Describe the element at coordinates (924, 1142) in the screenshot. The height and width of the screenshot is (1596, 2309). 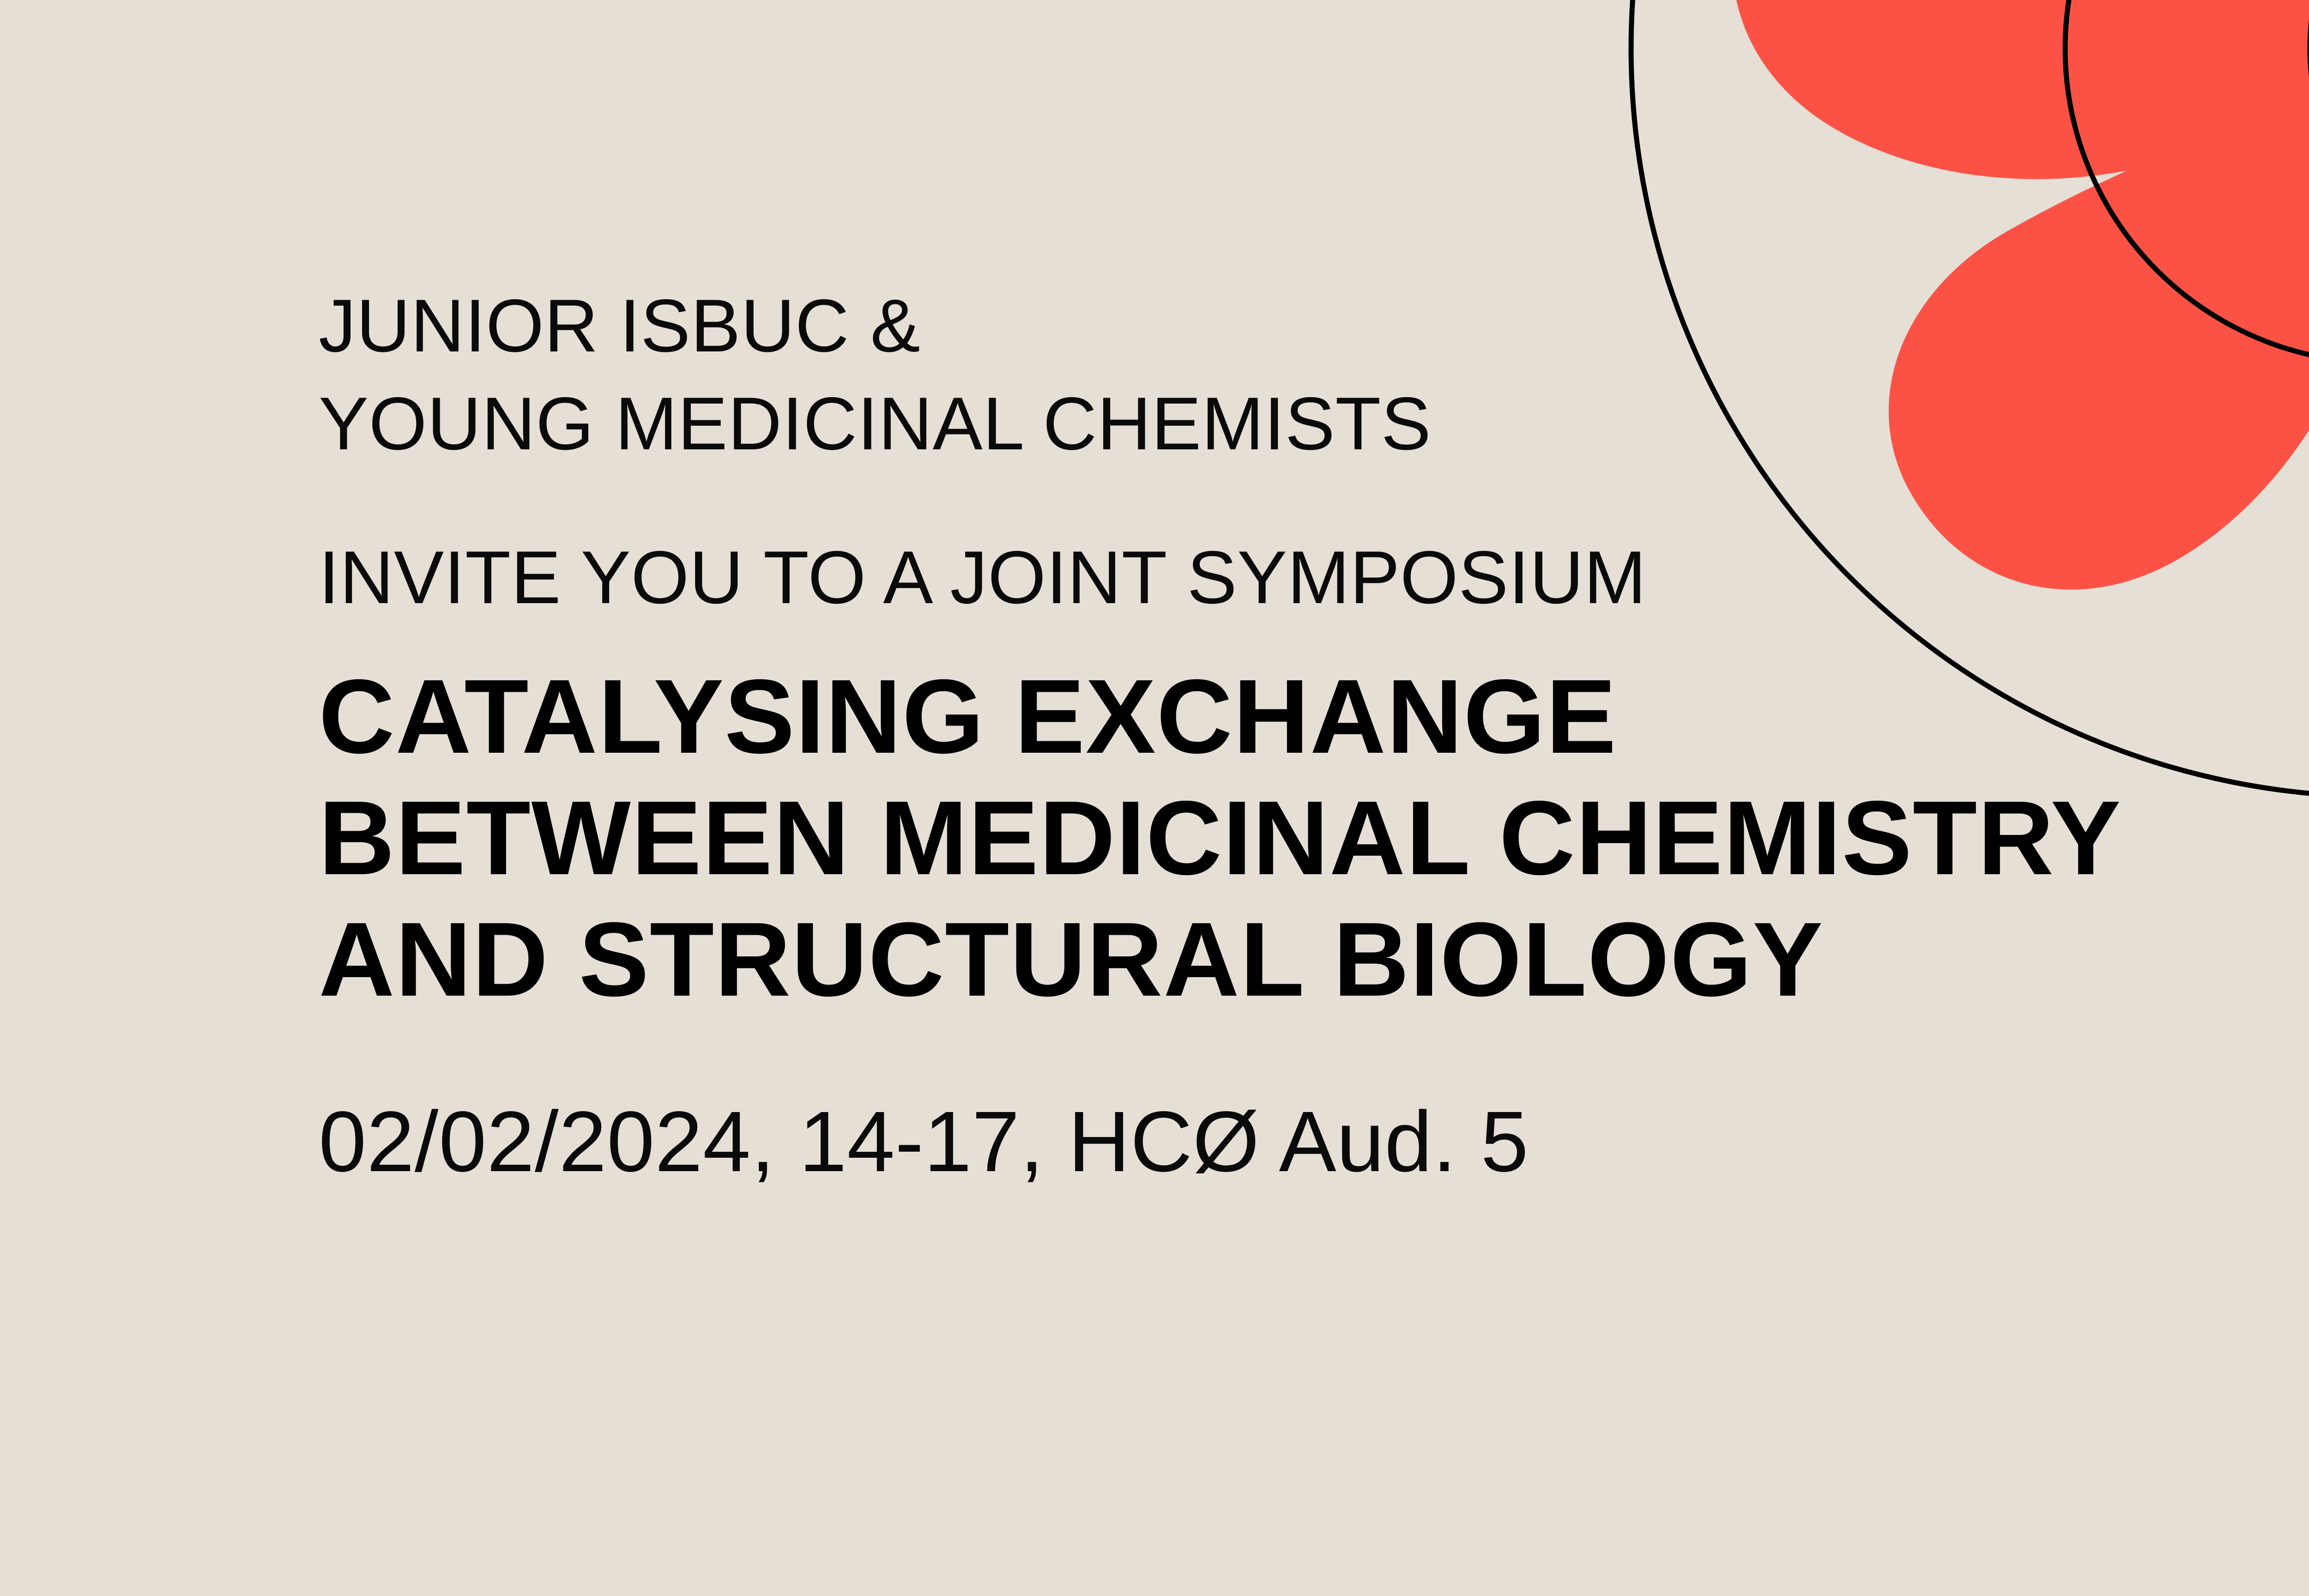
I see `event-details-line: 02/02/2024, 14-17, HCØ Aud. 5` at that location.